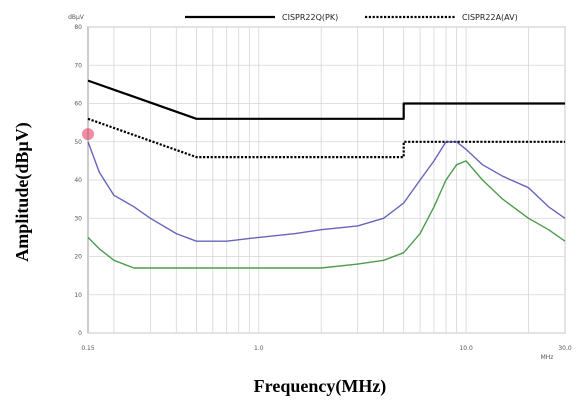  What do you see at coordinates (78, 180) in the screenshot?
I see `y-tick-label: 40` at bounding box center [78, 180].